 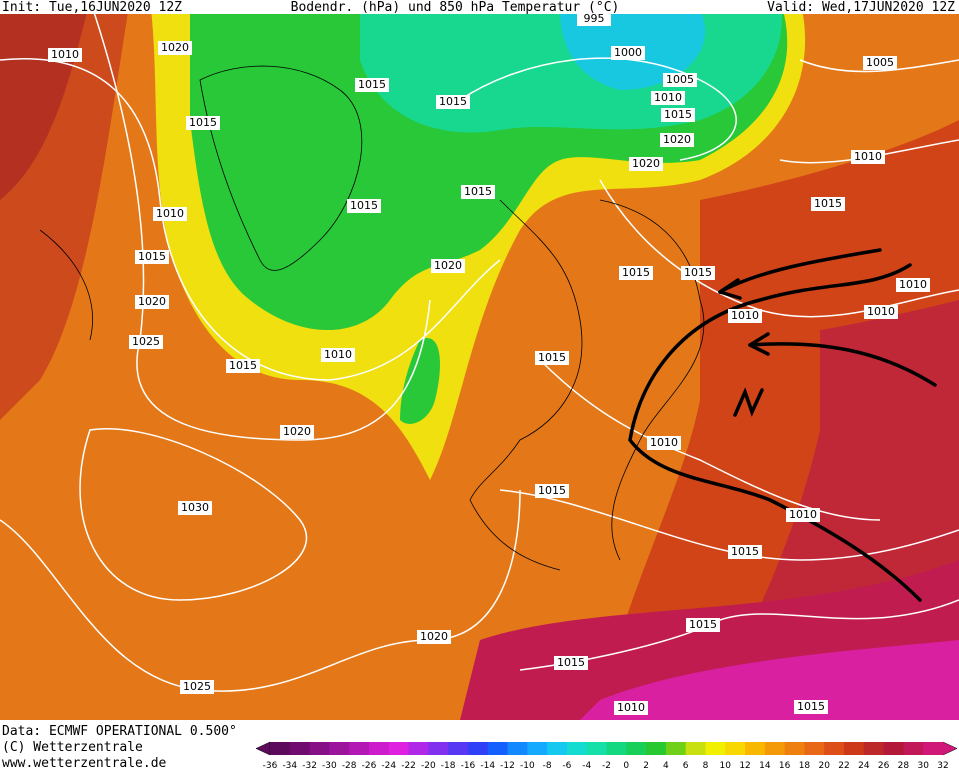 What do you see at coordinates (289, 765) in the screenshot?
I see `colorbar-label: -34` at bounding box center [289, 765].